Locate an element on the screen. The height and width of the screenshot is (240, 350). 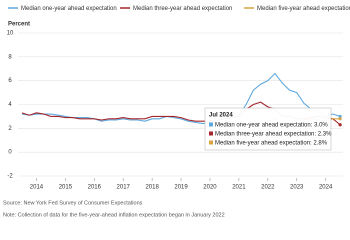
y-tick-label: -2 is located at coordinates (10, 177).